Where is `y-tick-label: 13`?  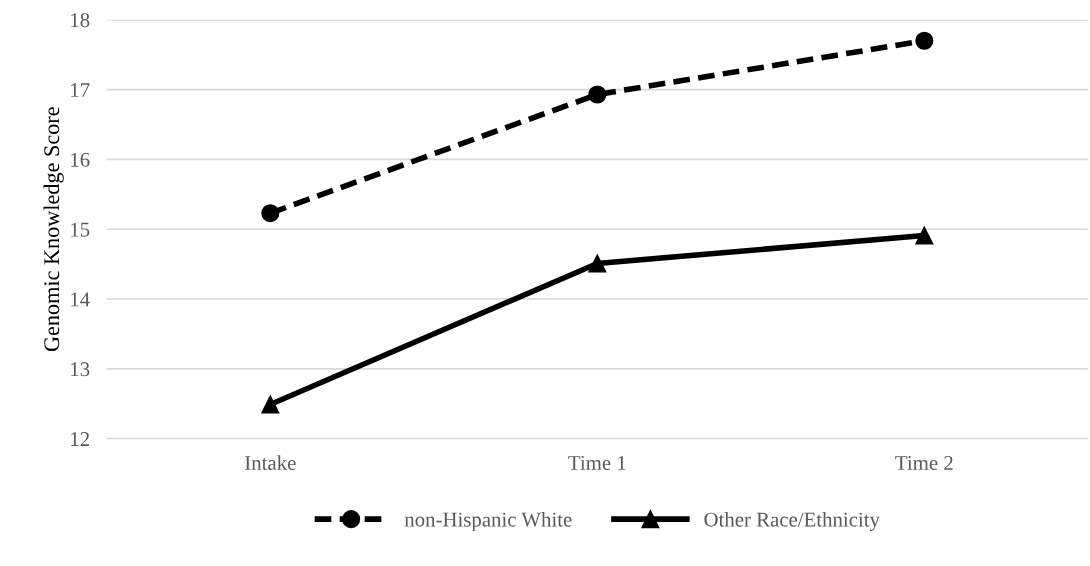
y-tick-label: 13 is located at coordinates (80, 369).